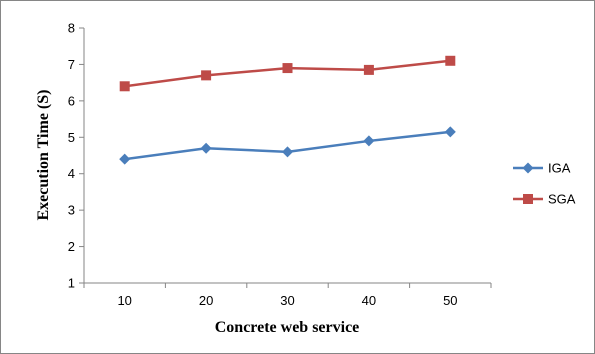  Describe the element at coordinates (559, 168) in the screenshot. I see `legend-label: IGA` at that location.